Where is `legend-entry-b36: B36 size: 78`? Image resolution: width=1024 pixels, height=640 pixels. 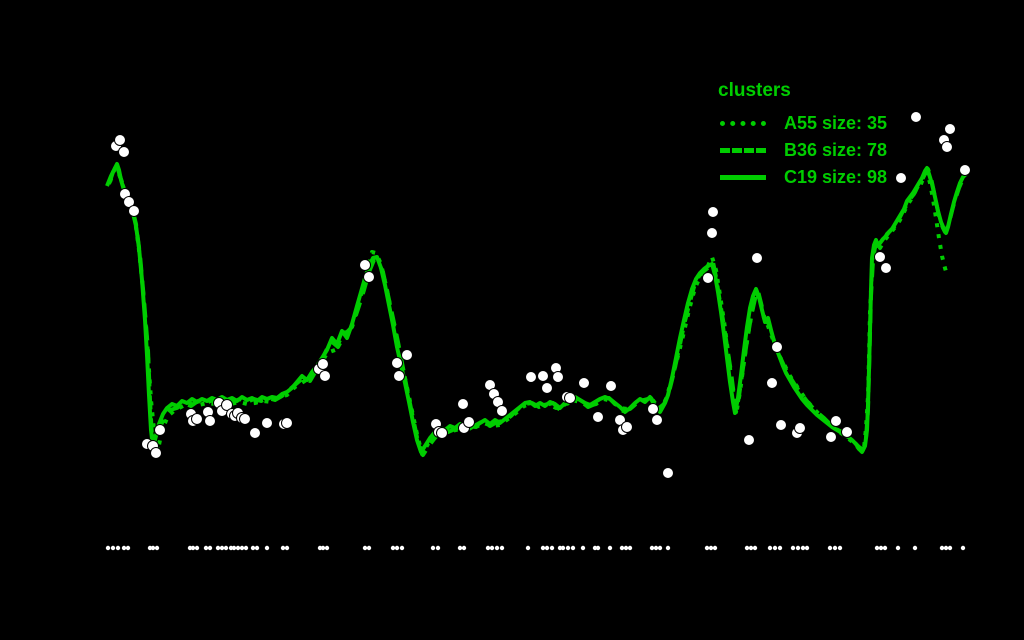
legend-entry-b36: B36 size: 78 is located at coordinates (801, 150).